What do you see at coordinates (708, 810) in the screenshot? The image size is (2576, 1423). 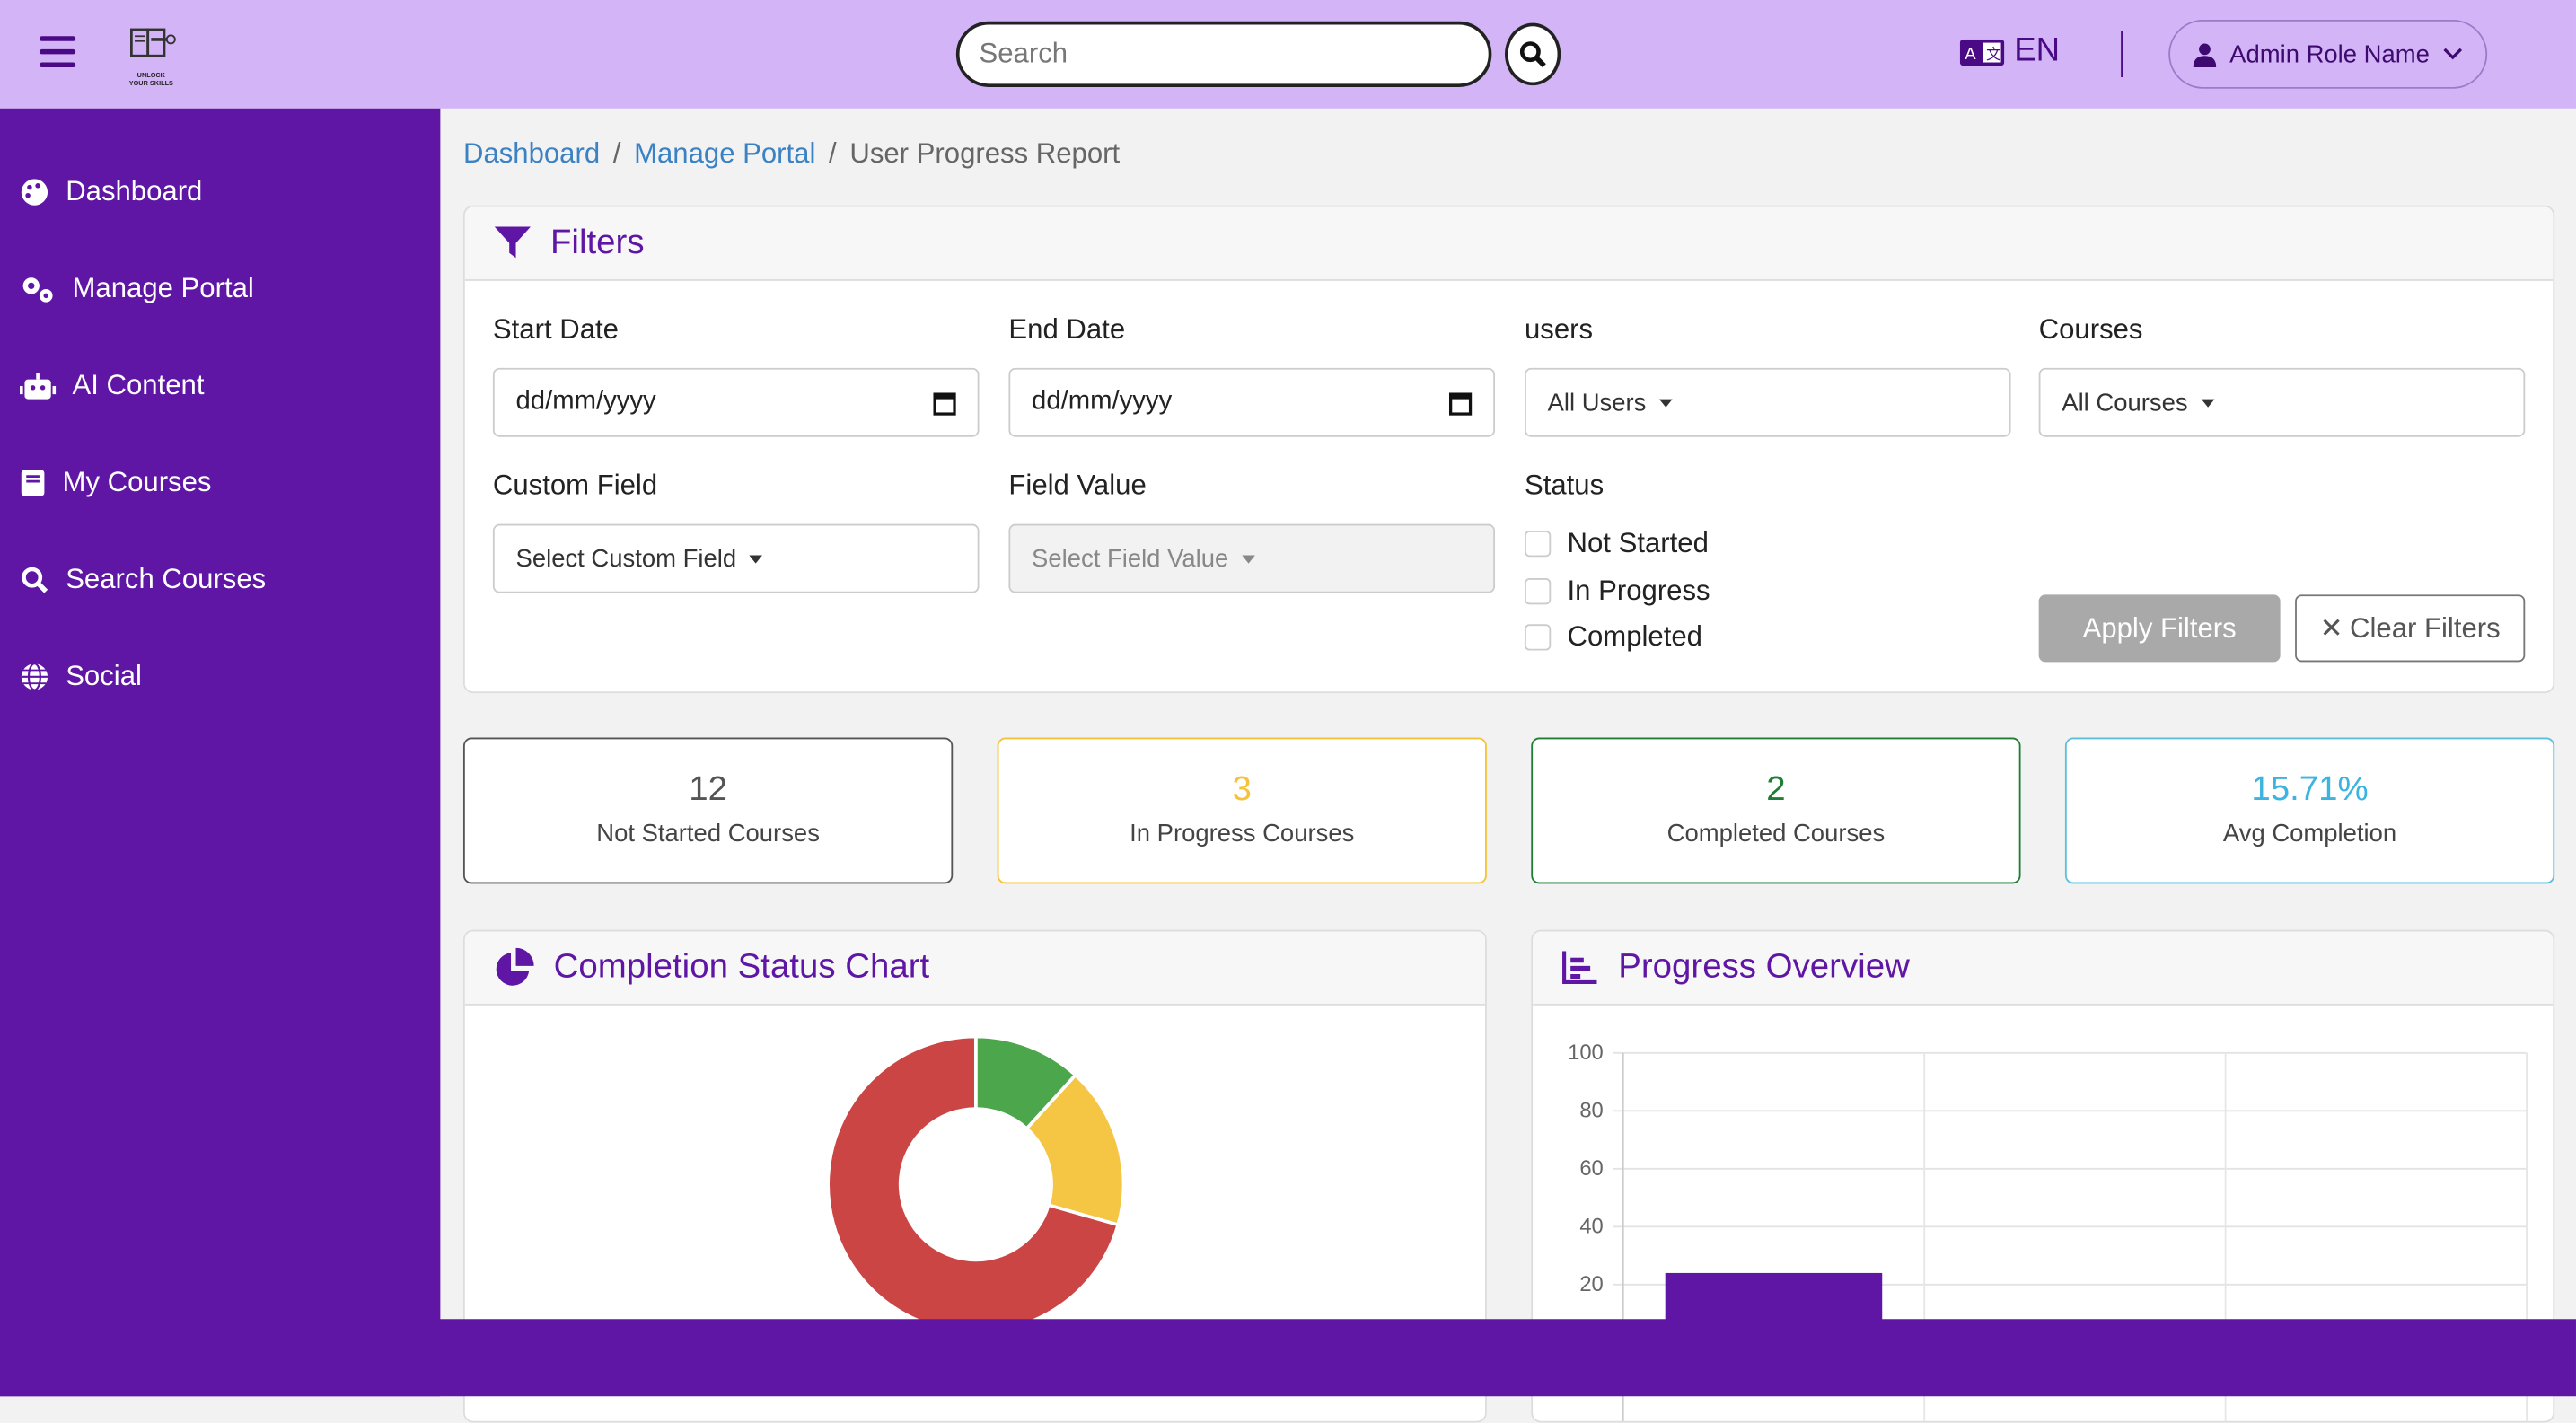 I see `stat-not-started: 12 Not Started Courses` at bounding box center [708, 810].